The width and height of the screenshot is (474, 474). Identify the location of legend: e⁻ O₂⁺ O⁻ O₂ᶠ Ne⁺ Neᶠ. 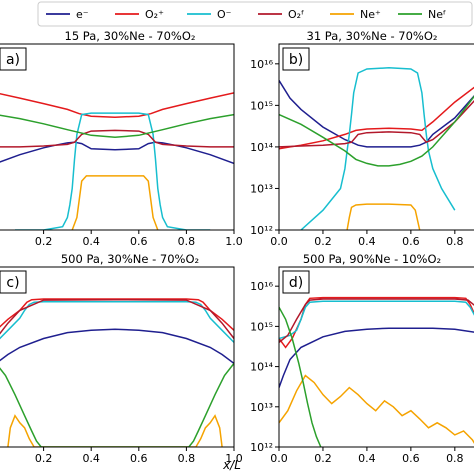
(255, 14).